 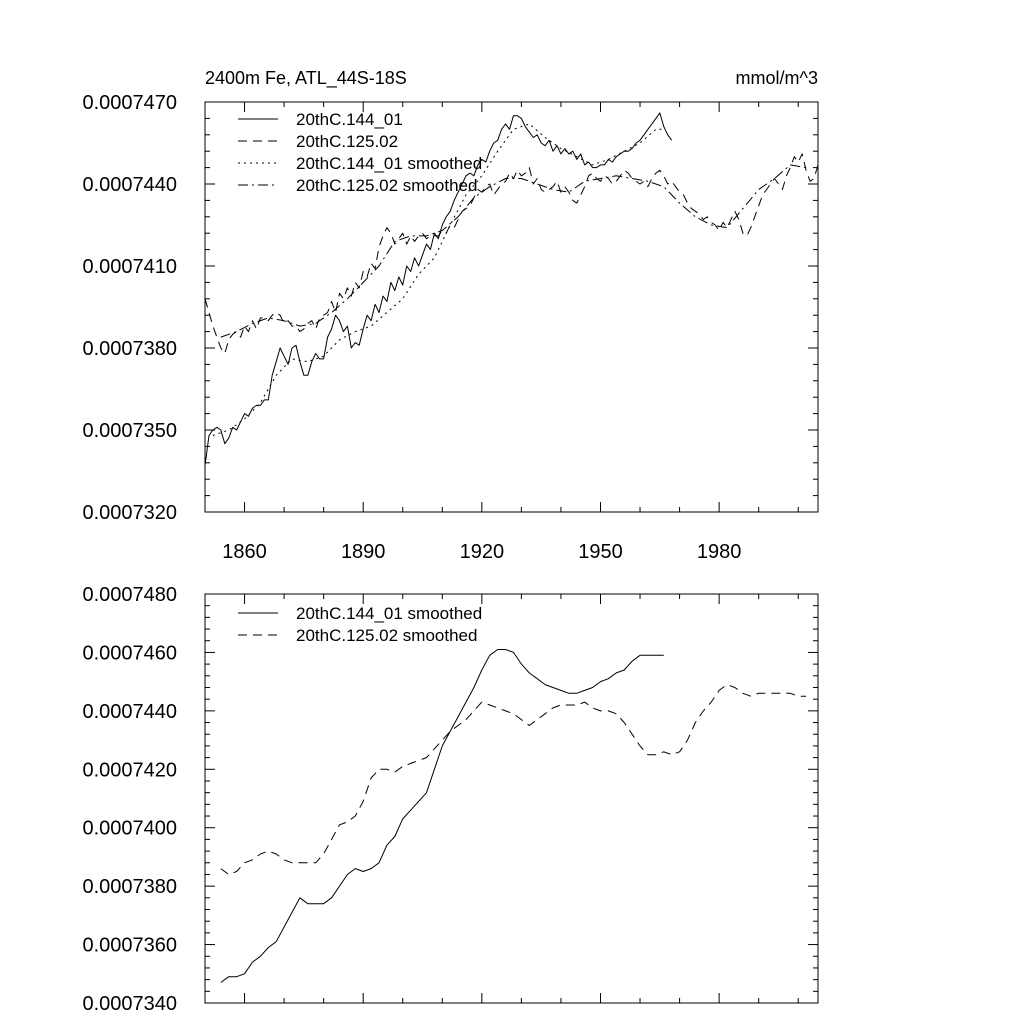 What do you see at coordinates (600, 552) in the screenshot?
I see `top-xtick-label: 1950` at bounding box center [600, 552].